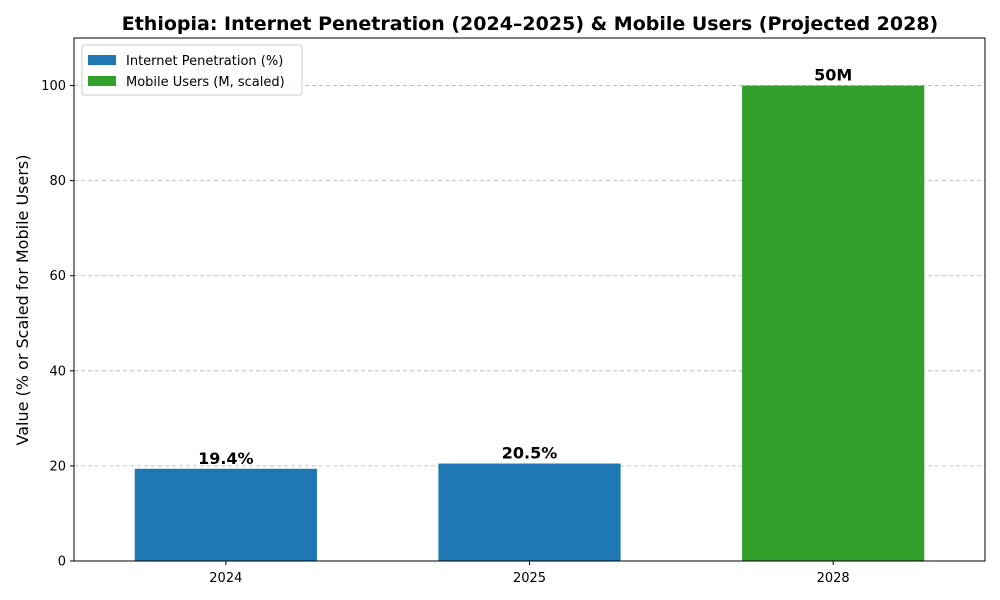  What do you see at coordinates (57, 276) in the screenshot?
I see `y-tick-label: 60` at bounding box center [57, 276].